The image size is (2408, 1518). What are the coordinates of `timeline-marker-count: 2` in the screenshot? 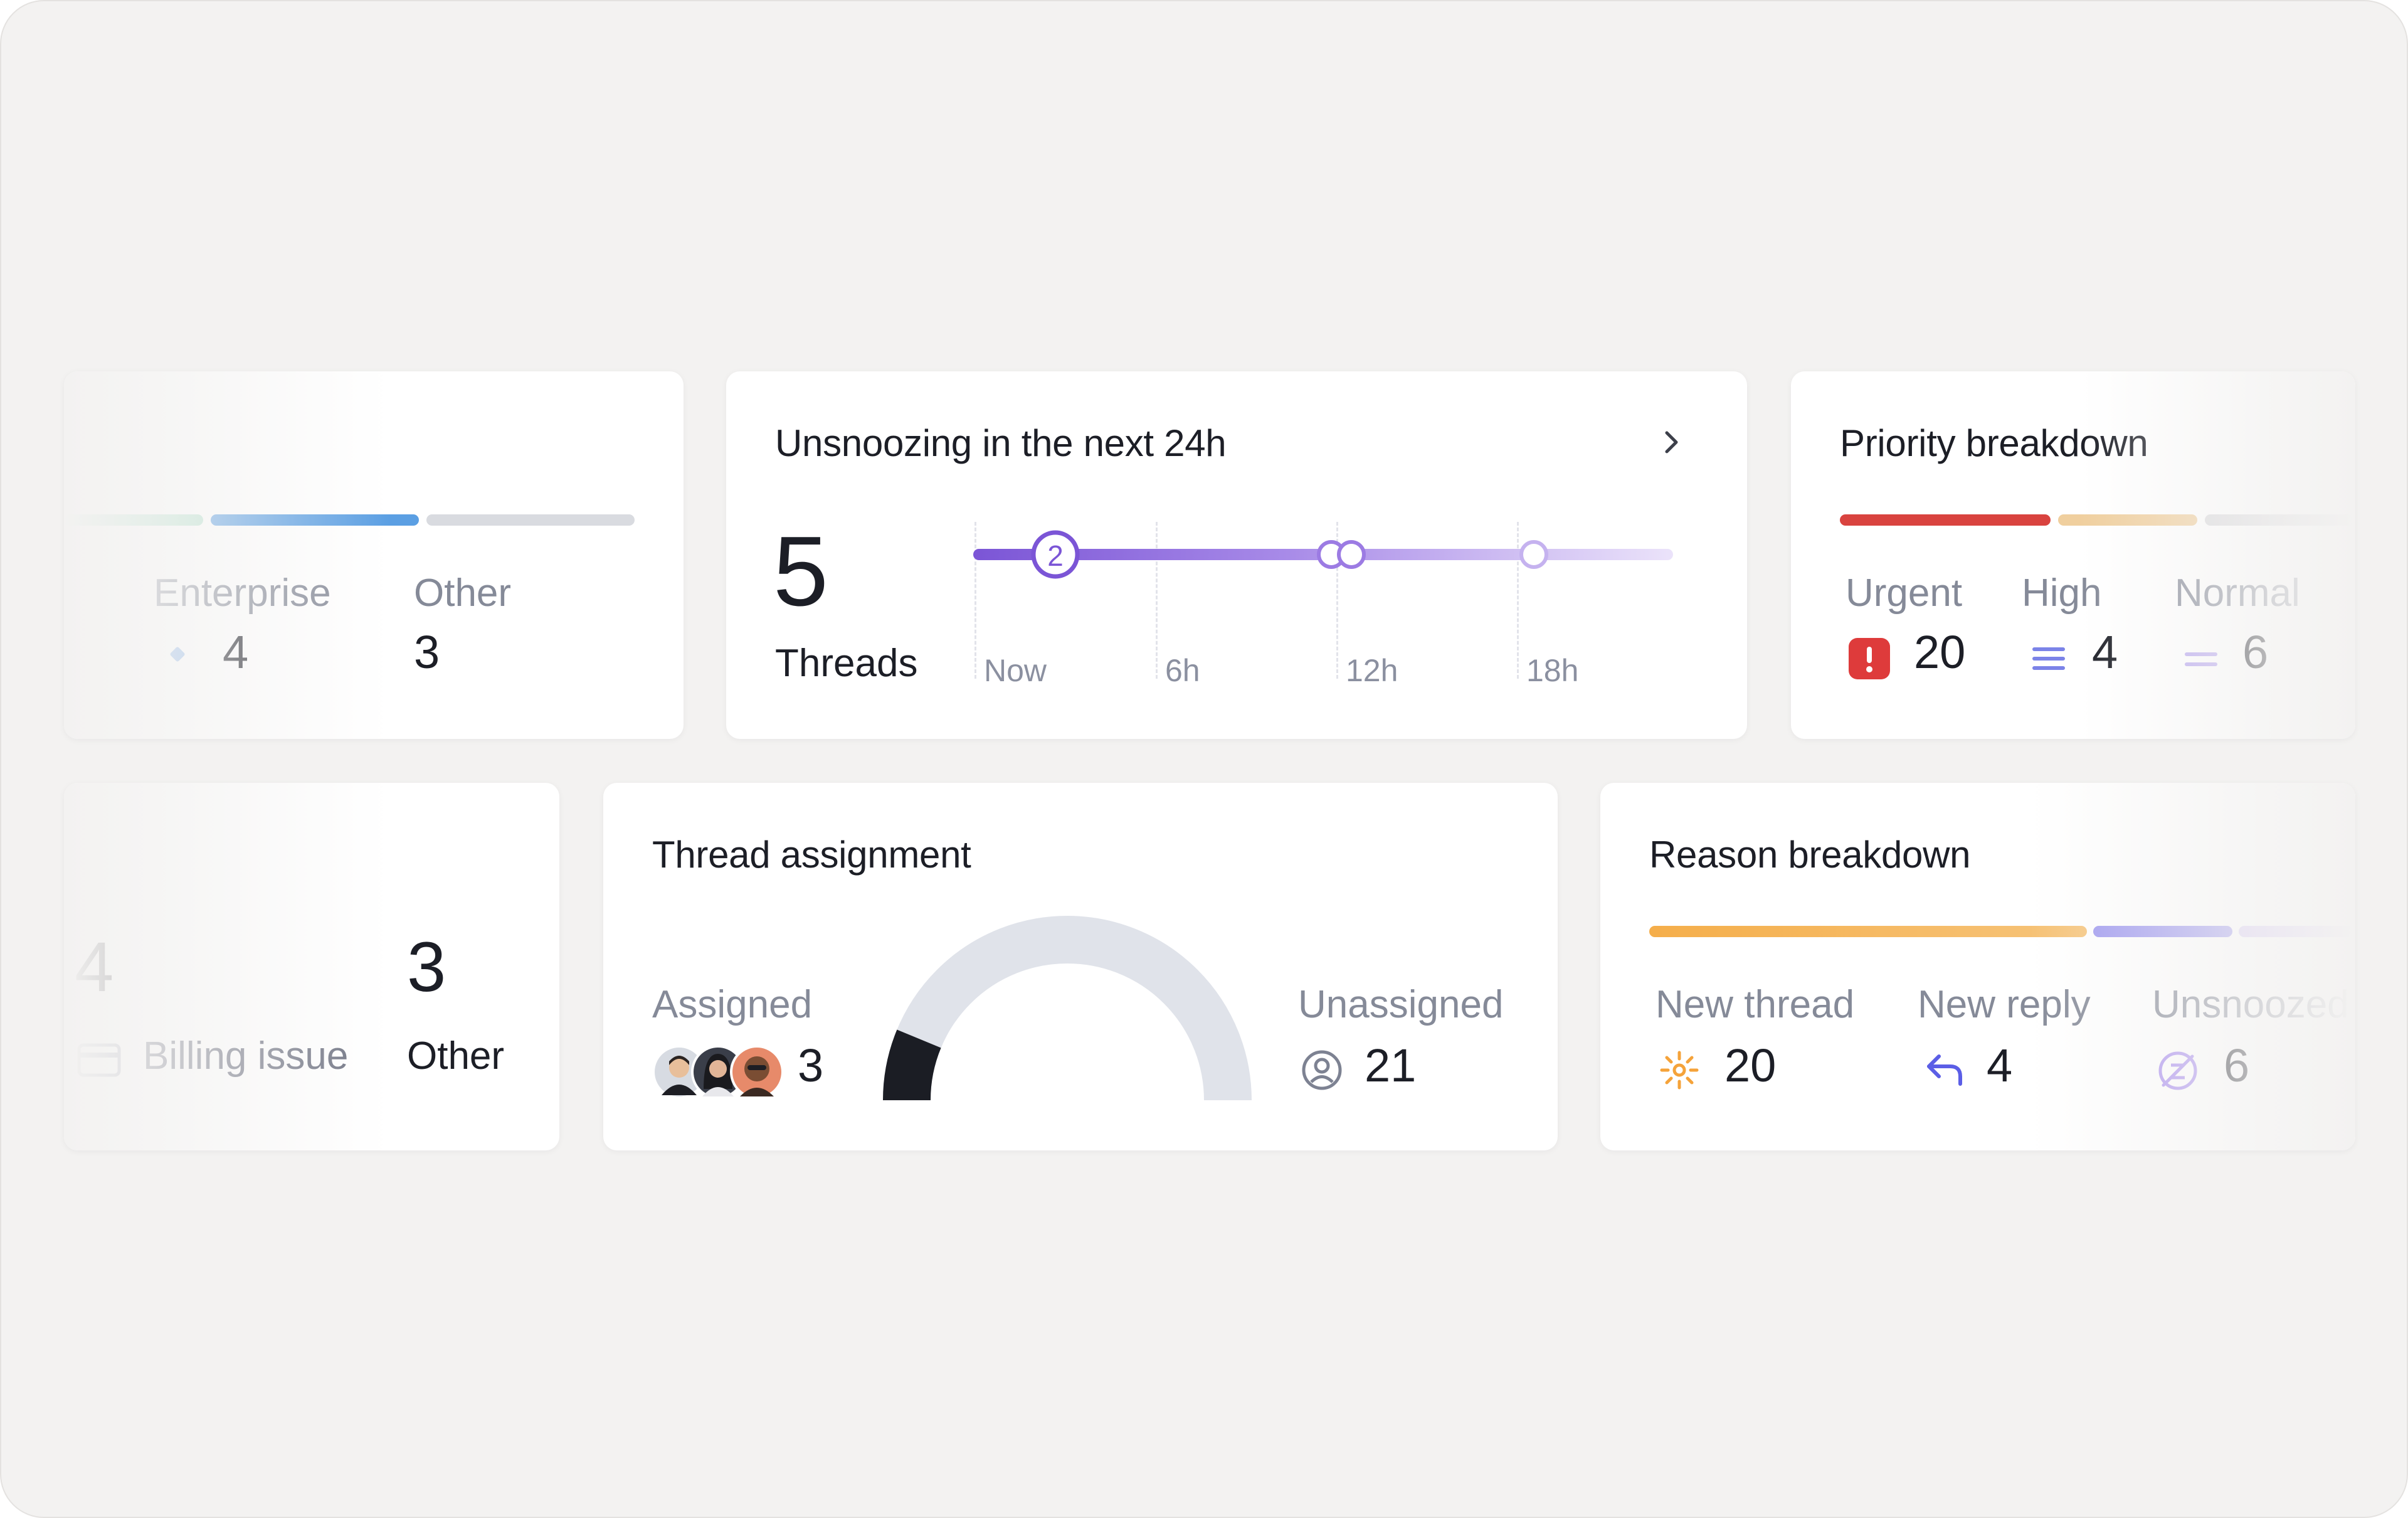 It's located at (1055, 555).